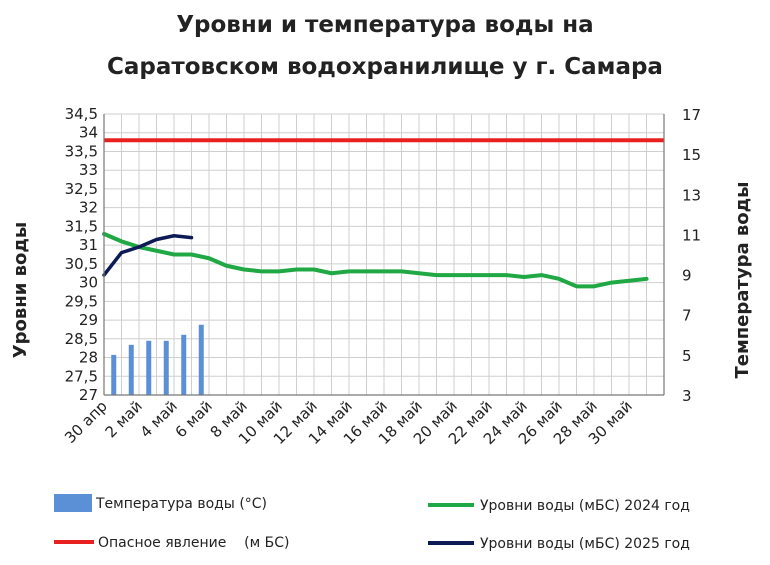  I want to click on y-tick-label-right: 11, so click(691, 235).